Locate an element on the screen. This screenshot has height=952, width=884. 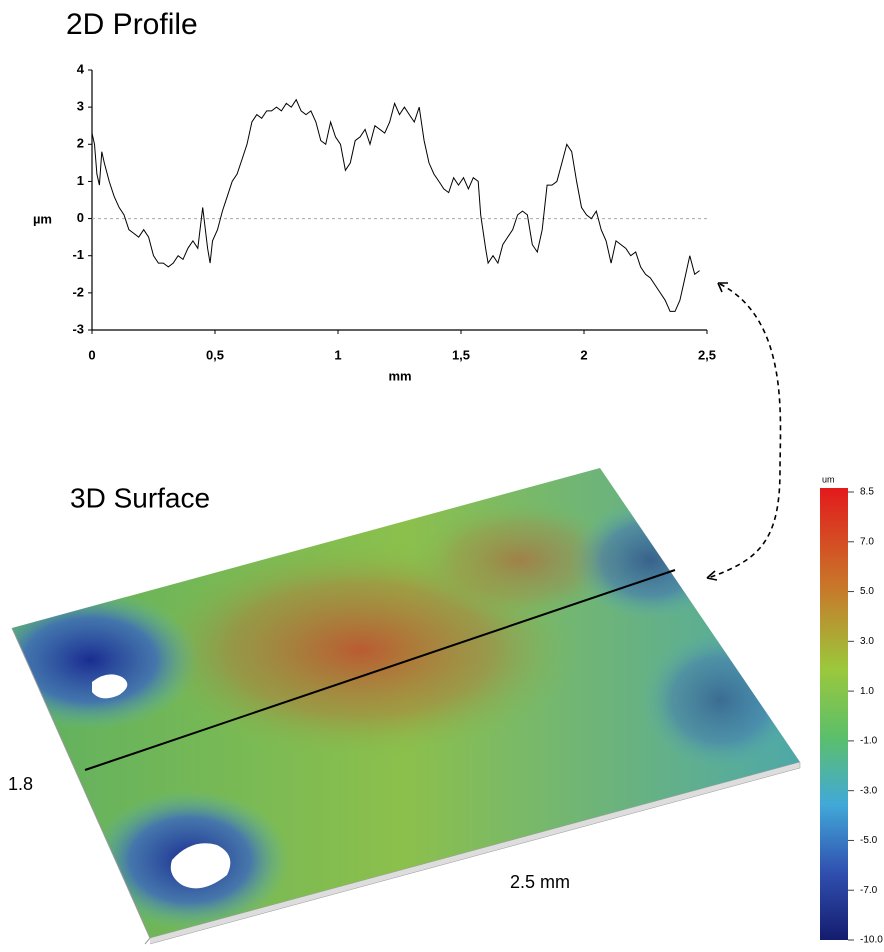
y-tick-label: -2 is located at coordinates (78, 291).